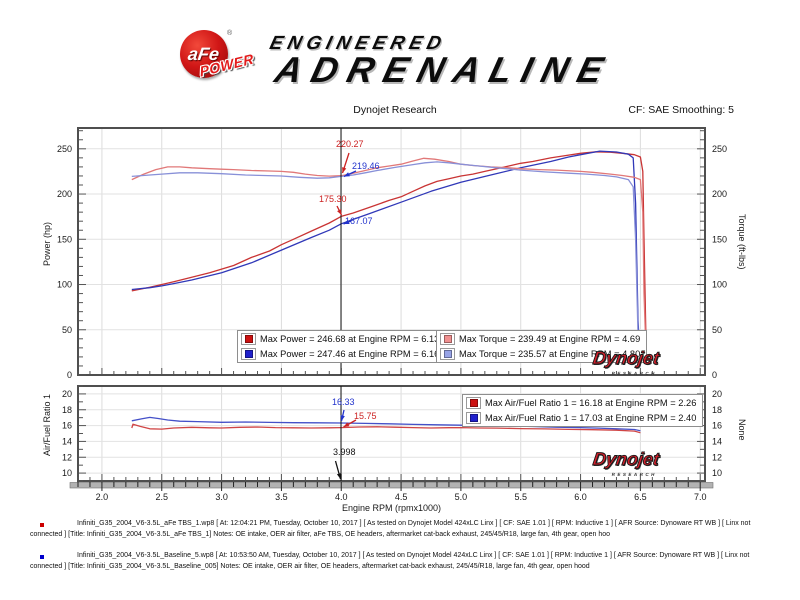  What do you see at coordinates (640, 497) in the screenshot?
I see `tick-label: 6.5` at bounding box center [640, 497].